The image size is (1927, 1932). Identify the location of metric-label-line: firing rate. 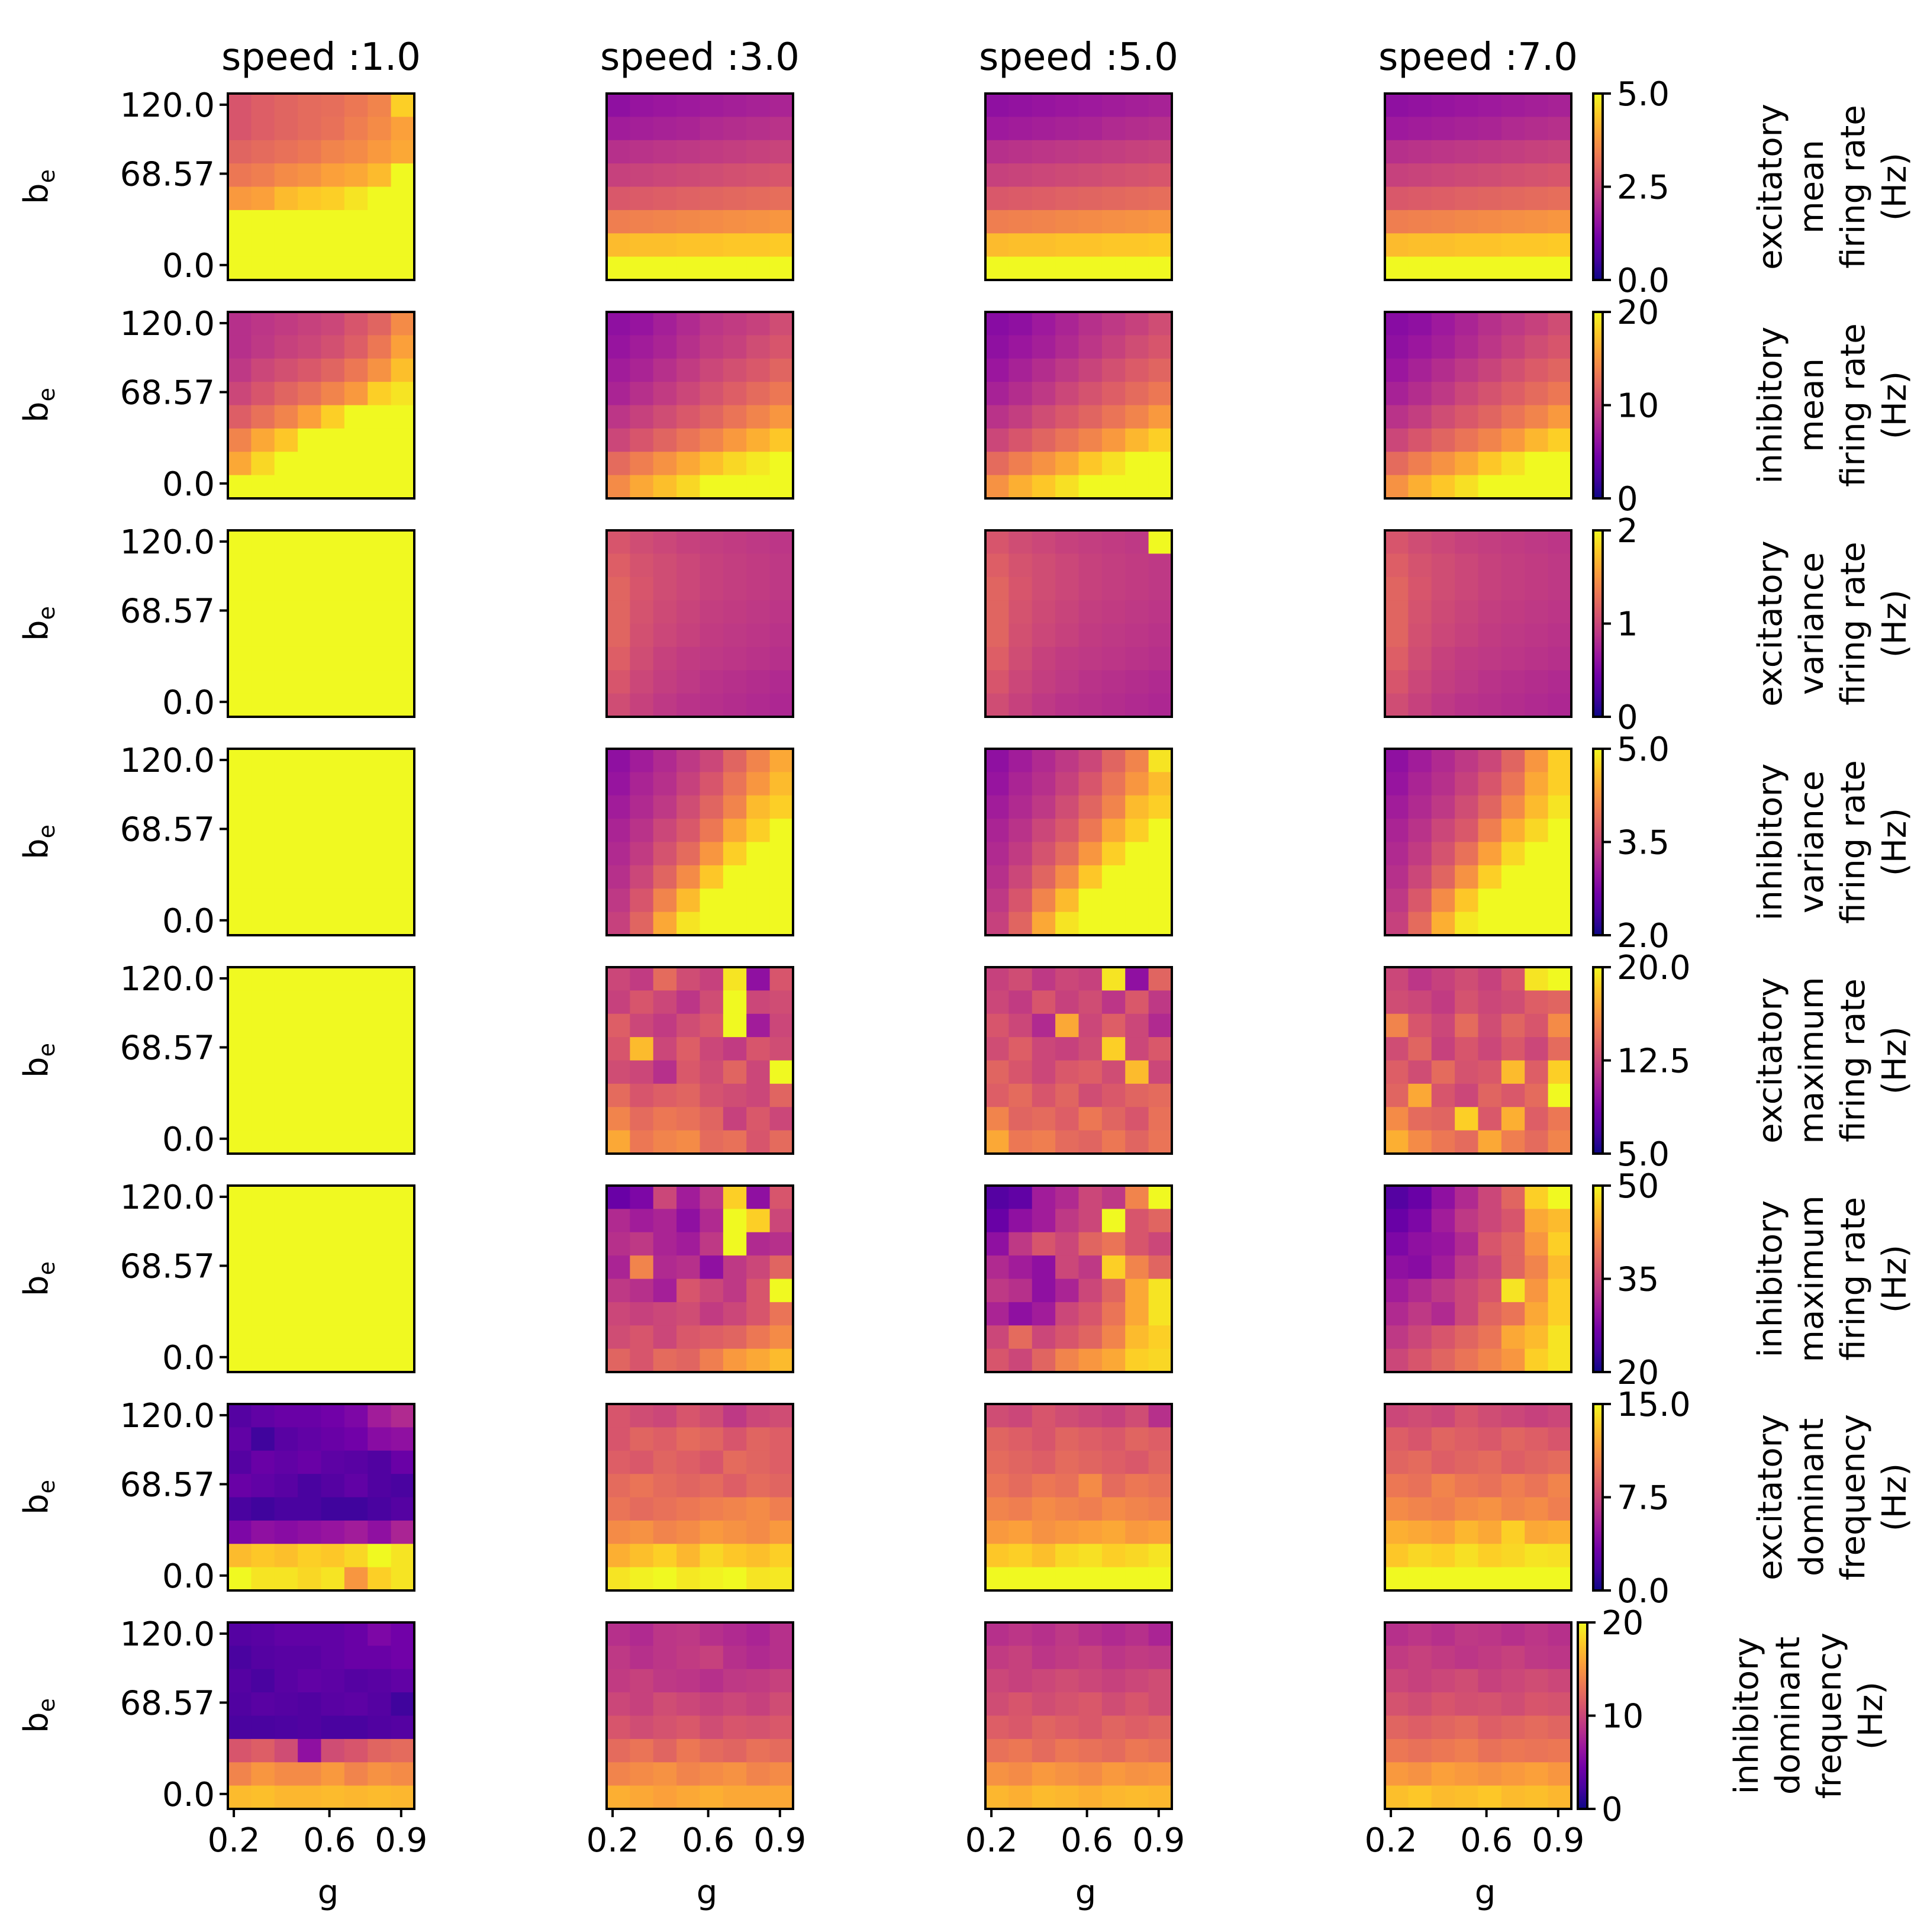
(1853, 842).